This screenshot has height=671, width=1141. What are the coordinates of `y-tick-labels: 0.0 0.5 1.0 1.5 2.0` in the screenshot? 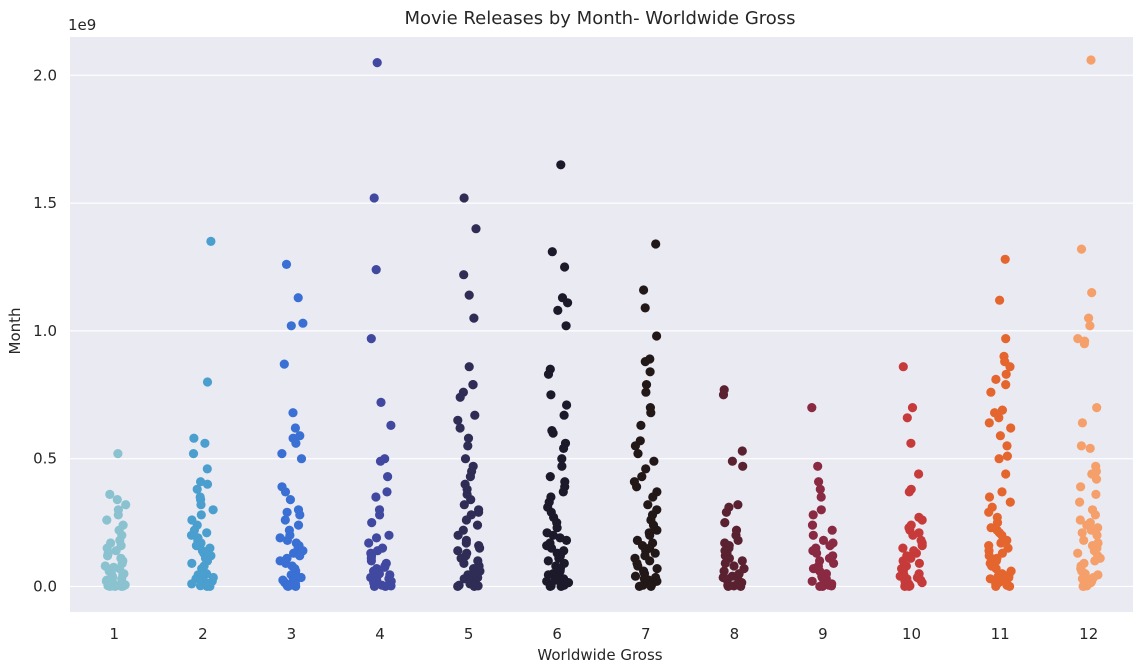 It's located at (45, 330).